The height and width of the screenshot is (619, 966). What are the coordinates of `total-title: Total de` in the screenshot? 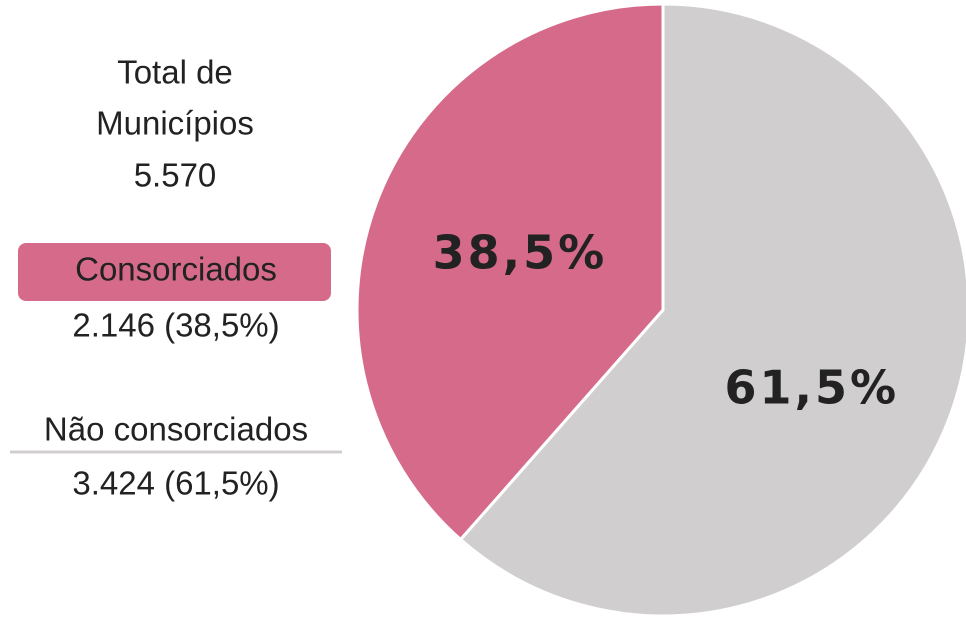 It's located at (175, 72).